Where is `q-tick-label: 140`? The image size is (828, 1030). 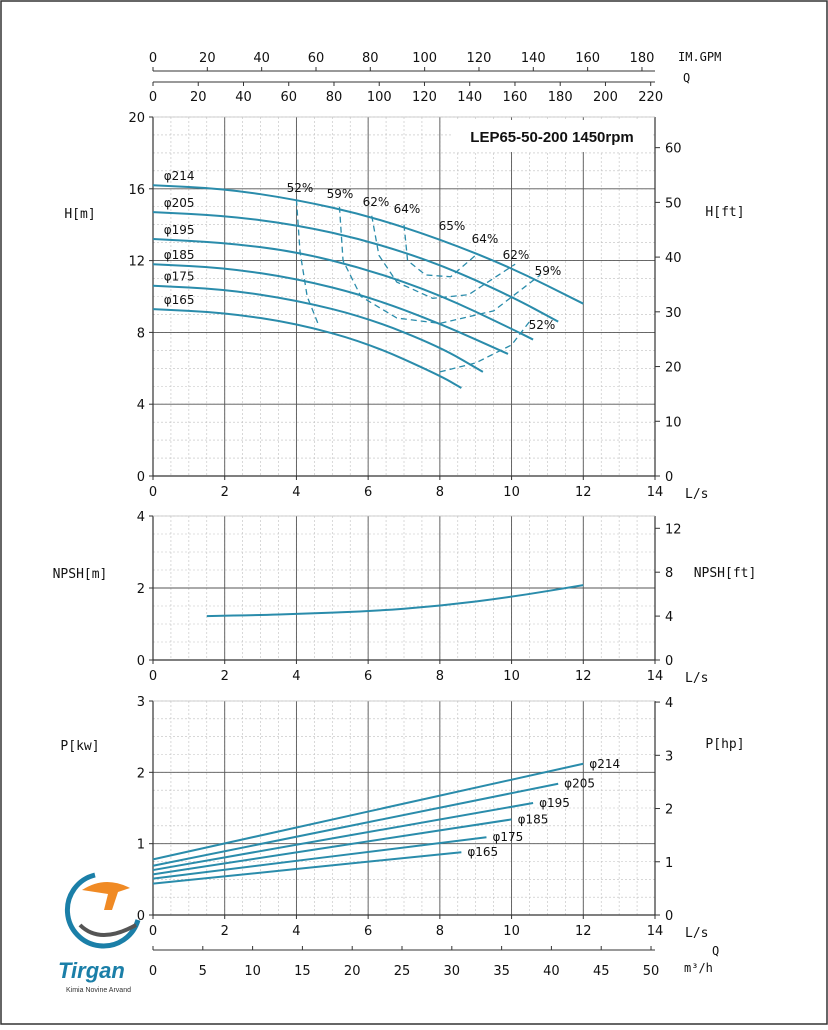 q-tick-label: 140 is located at coordinates (469, 97).